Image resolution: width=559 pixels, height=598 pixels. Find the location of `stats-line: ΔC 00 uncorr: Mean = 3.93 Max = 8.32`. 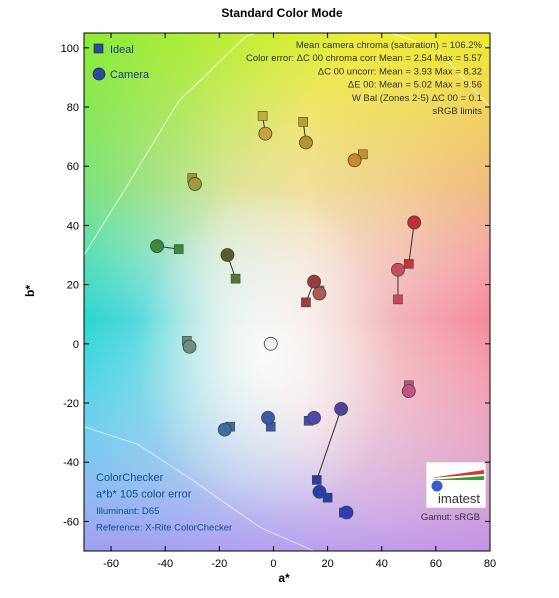

stats-line: ΔC 00 uncorr: Mean = 3.93 Max = 8.32 is located at coordinates (400, 71).